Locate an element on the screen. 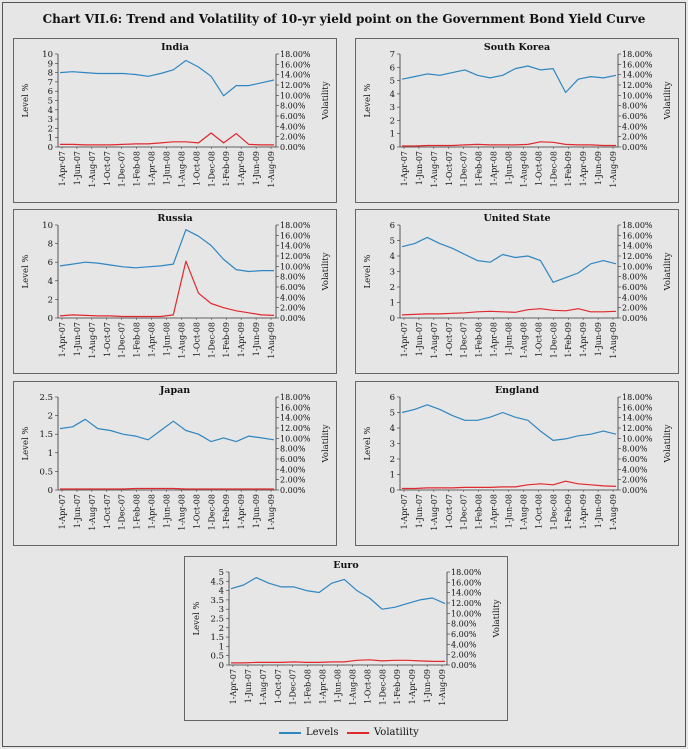  y-tick-label: 5 is located at coordinates (392, 82).